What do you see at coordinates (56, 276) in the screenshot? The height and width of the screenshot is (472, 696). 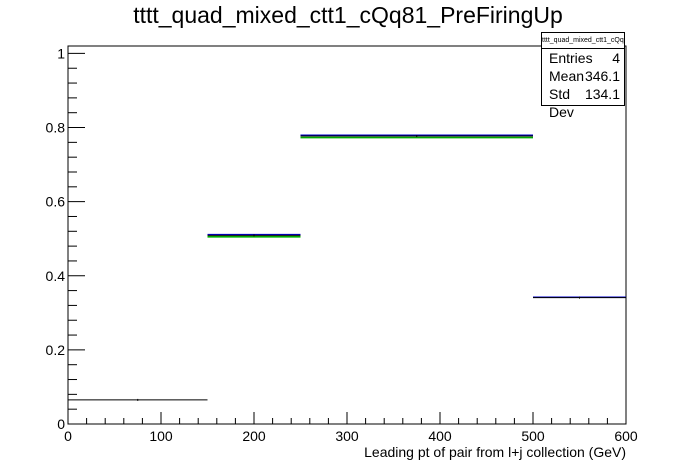 I see `y-tick-label: 0.4` at bounding box center [56, 276].